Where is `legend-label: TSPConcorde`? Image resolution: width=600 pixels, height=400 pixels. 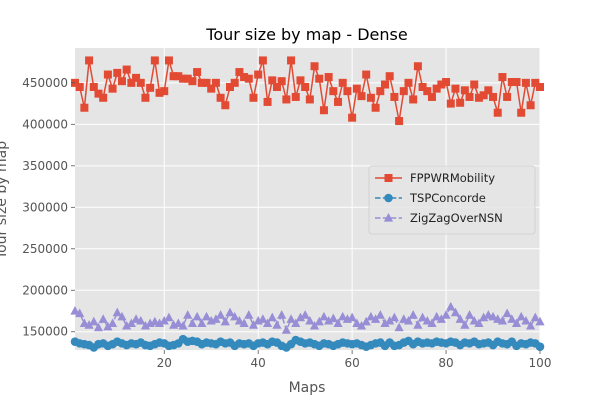 legend-label: TSPConcorde is located at coordinates (447, 198).